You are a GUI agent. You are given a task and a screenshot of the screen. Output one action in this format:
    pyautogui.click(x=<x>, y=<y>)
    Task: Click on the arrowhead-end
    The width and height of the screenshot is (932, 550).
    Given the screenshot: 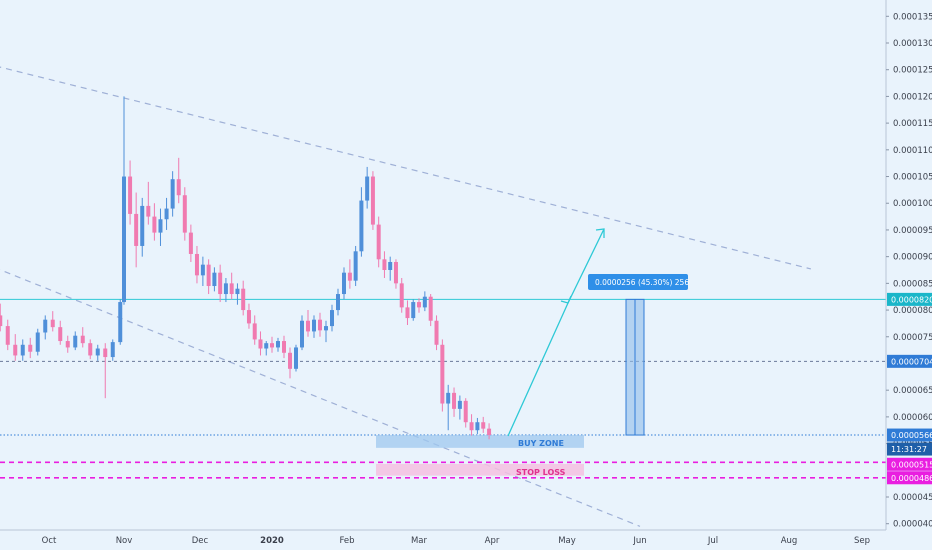 What is the action you would take?
    pyautogui.click(x=600, y=233)
    